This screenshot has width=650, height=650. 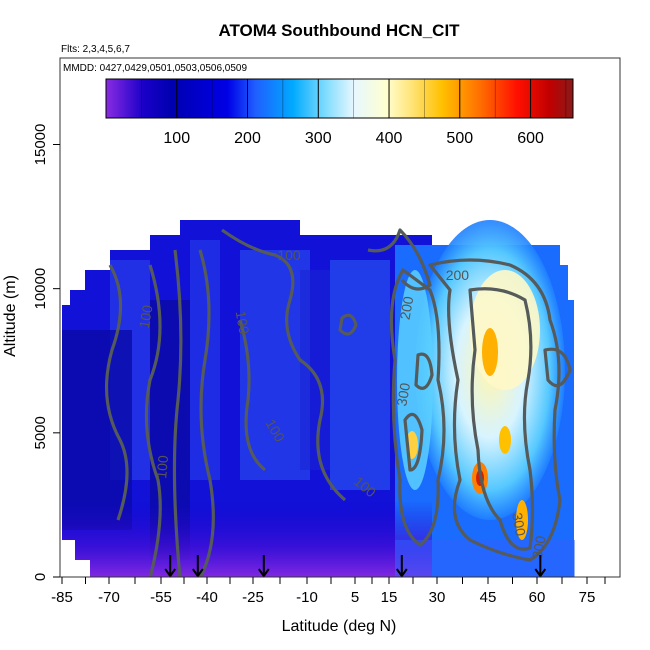 I want to click on colorbar-label: 300, so click(x=318, y=138).